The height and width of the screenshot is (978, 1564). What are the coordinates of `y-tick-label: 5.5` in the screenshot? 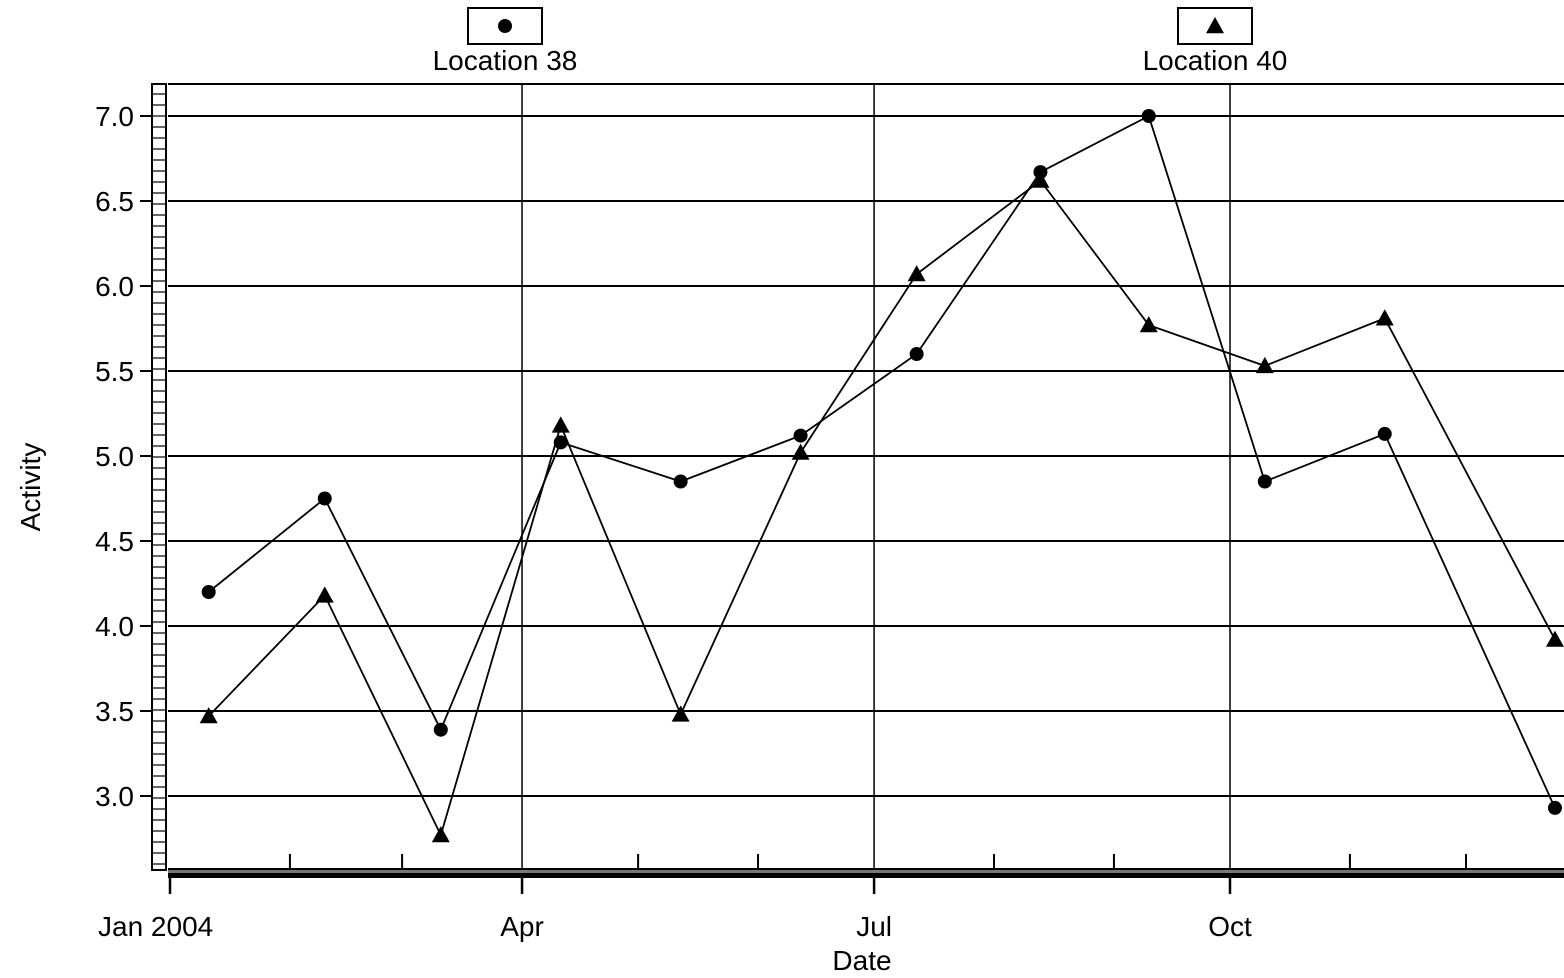 It's located at (114, 371).